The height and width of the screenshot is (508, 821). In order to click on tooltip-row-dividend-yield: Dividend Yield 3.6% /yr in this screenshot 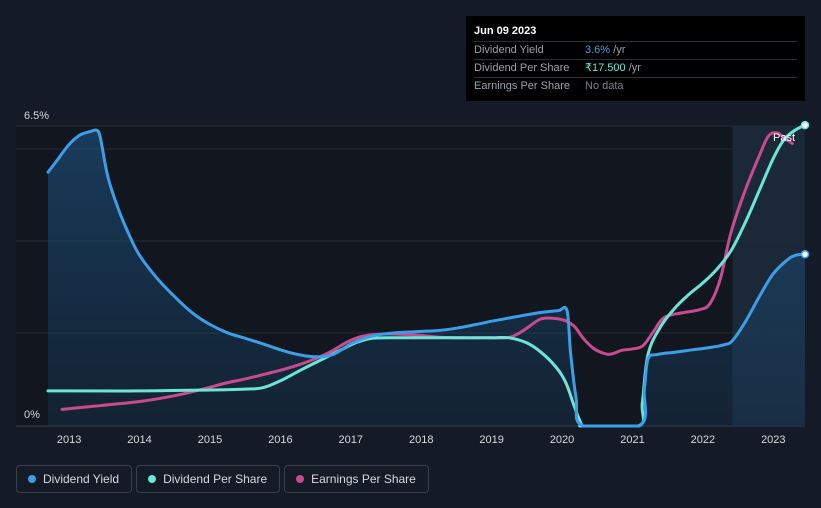, I will do `click(635, 50)`.